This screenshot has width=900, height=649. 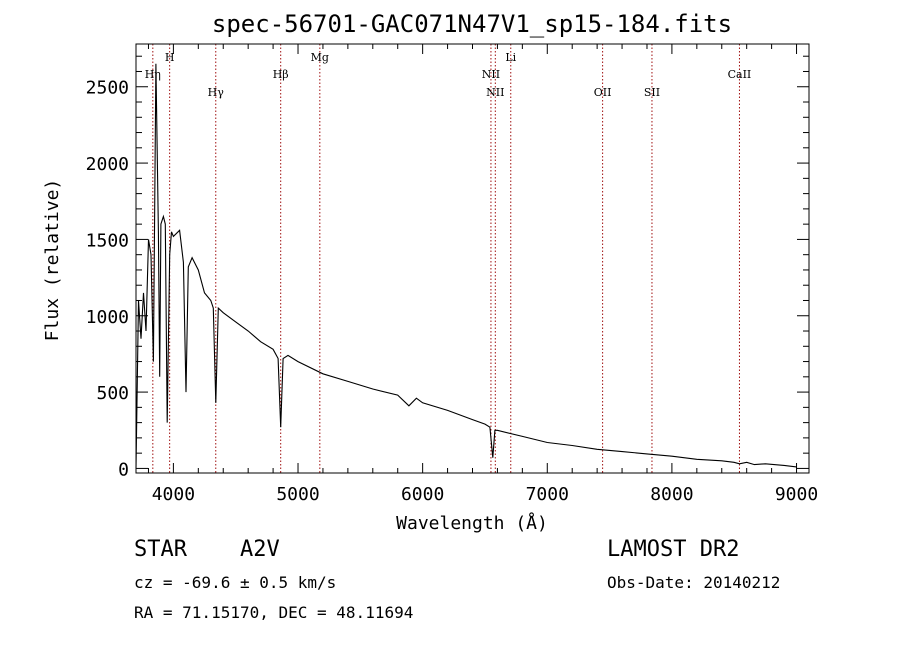 What do you see at coordinates (107, 240) in the screenshot?
I see `y-tick-label: 1500` at bounding box center [107, 240].